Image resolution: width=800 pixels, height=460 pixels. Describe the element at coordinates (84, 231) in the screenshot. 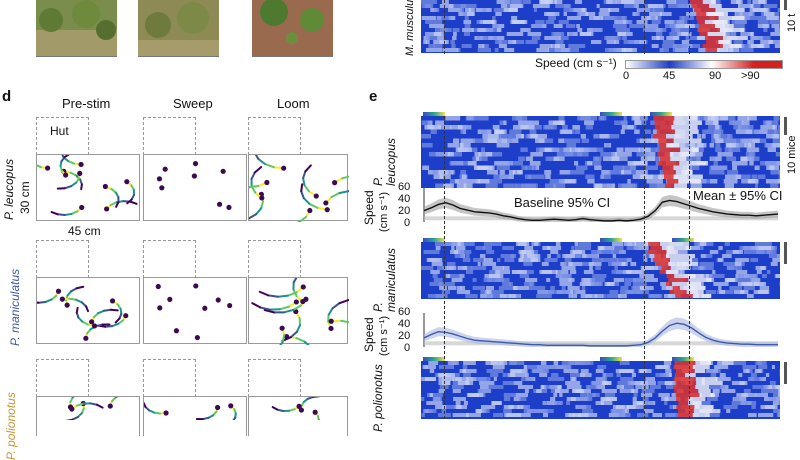

I see `dim-horizontal: 45 cm` at that location.